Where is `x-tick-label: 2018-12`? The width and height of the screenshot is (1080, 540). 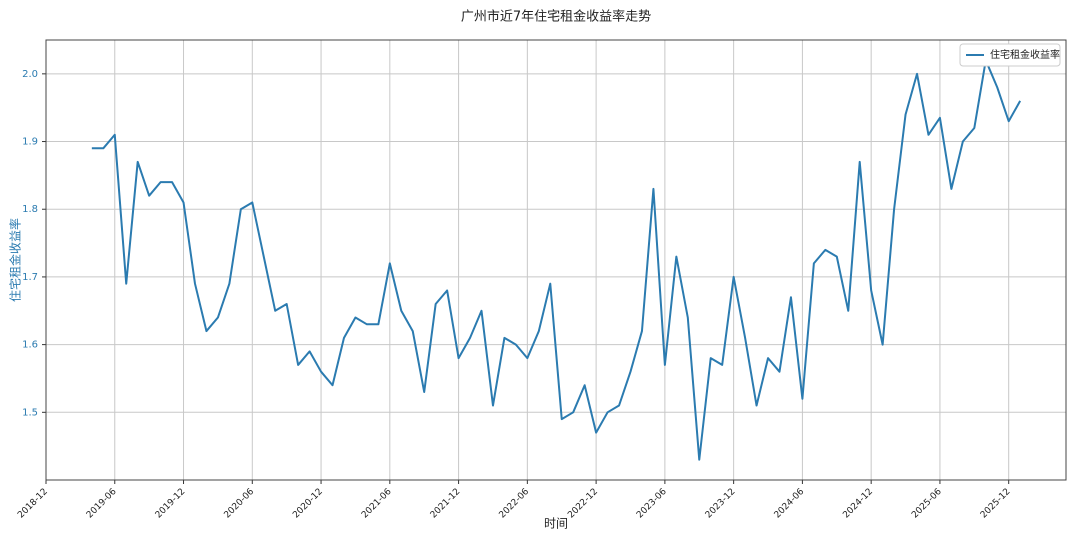 x-tick-label: 2018-12 is located at coordinates (33, 504).